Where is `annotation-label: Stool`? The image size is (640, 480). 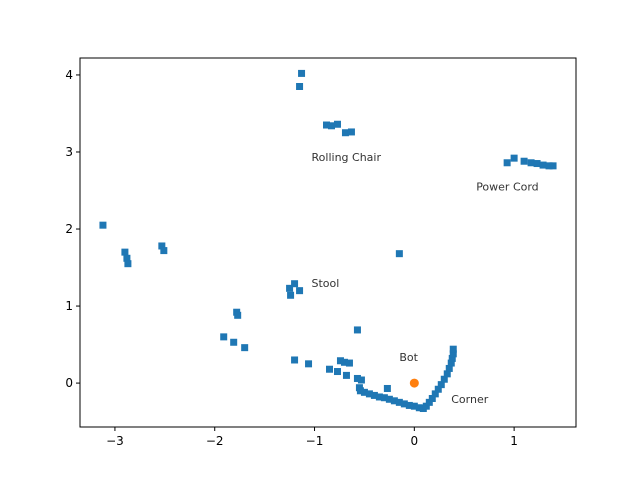
annotation-label: Stool is located at coordinates (326, 283).